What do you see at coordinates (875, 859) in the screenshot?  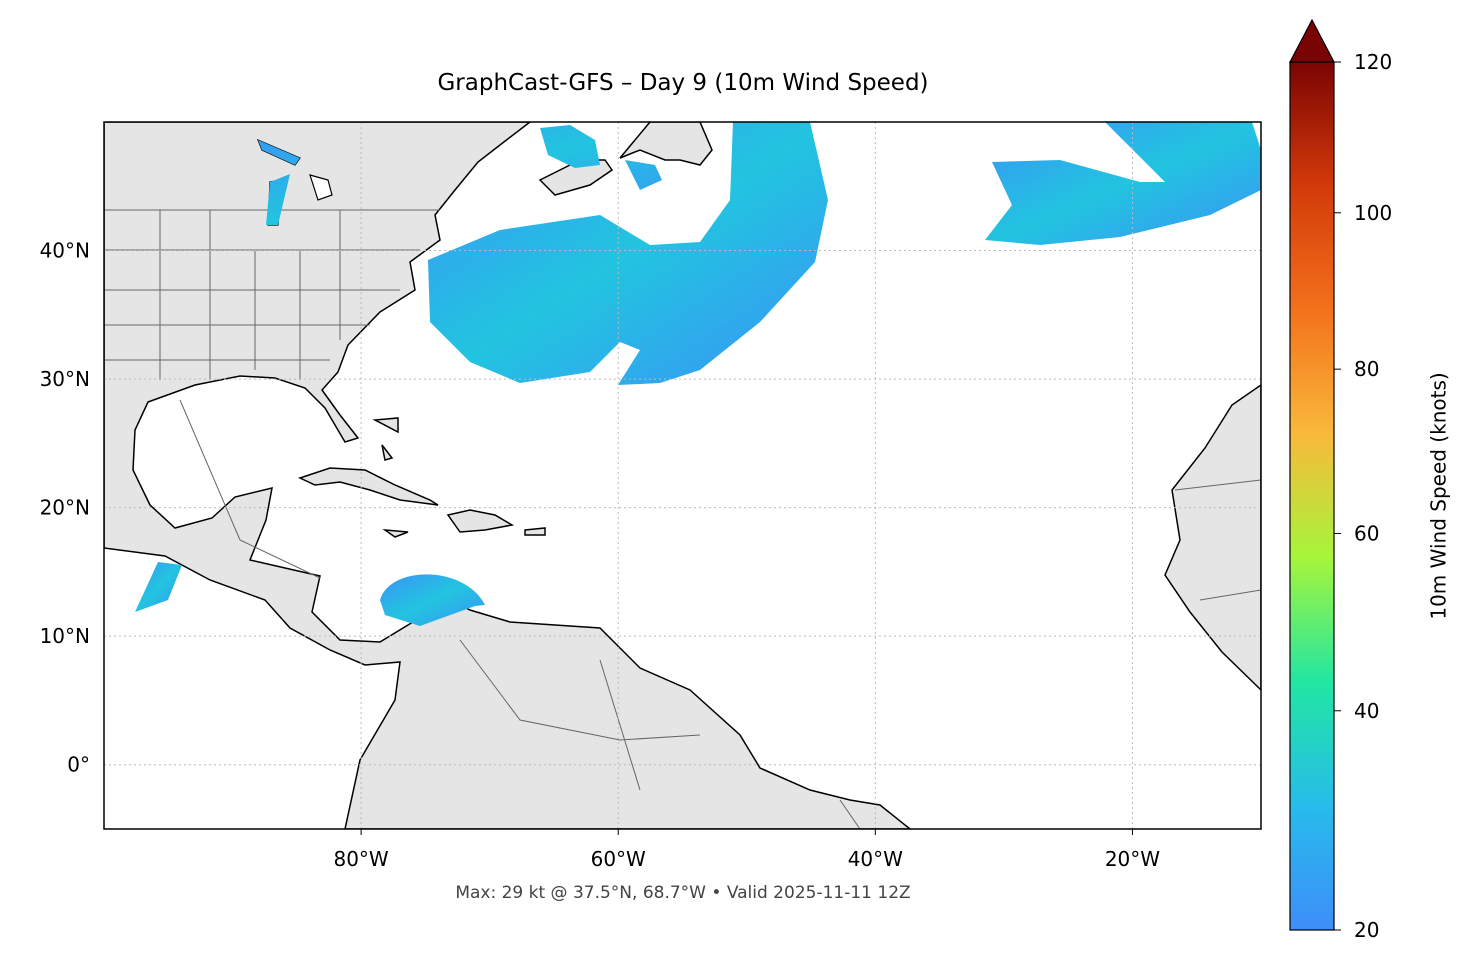 I see `x-tick-label: 40°W` at bounding box center [875, 859].